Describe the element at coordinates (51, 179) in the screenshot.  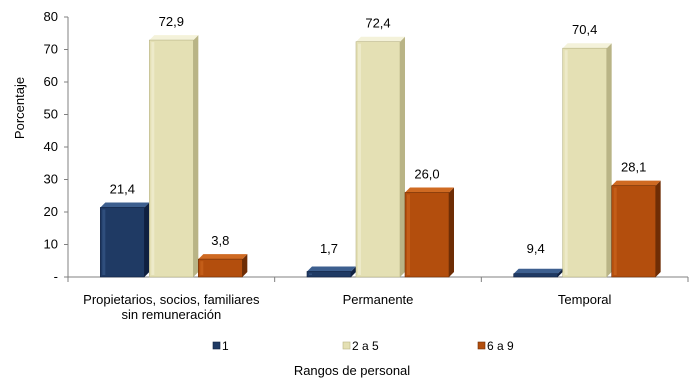
I see `y-tick-label: 30` at that location.